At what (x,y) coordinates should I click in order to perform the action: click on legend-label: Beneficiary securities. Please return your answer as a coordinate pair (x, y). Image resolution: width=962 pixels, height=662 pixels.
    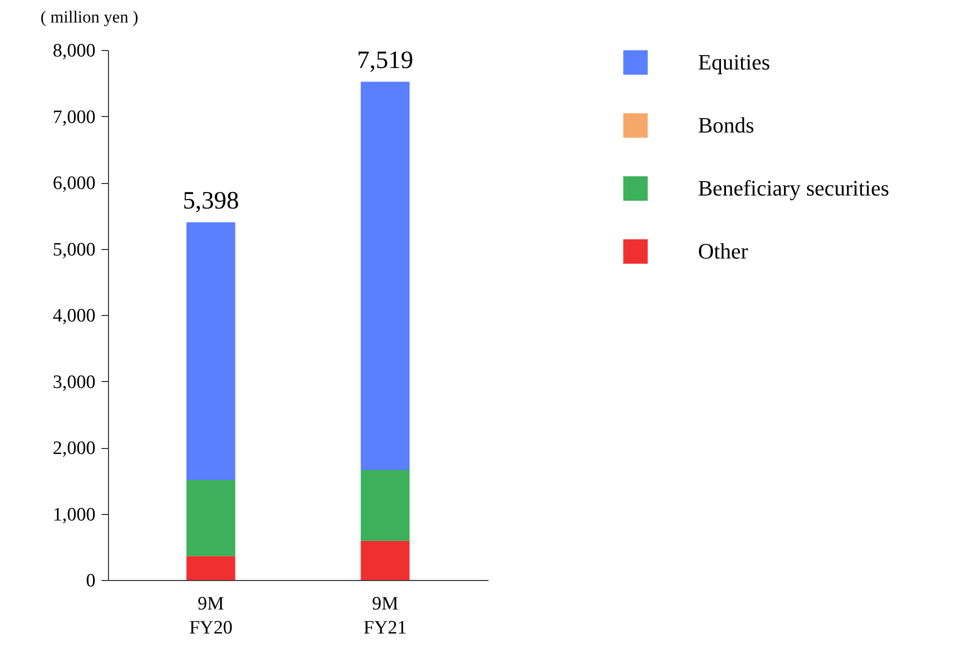
    Looking at the image, I should click on (794, 188).